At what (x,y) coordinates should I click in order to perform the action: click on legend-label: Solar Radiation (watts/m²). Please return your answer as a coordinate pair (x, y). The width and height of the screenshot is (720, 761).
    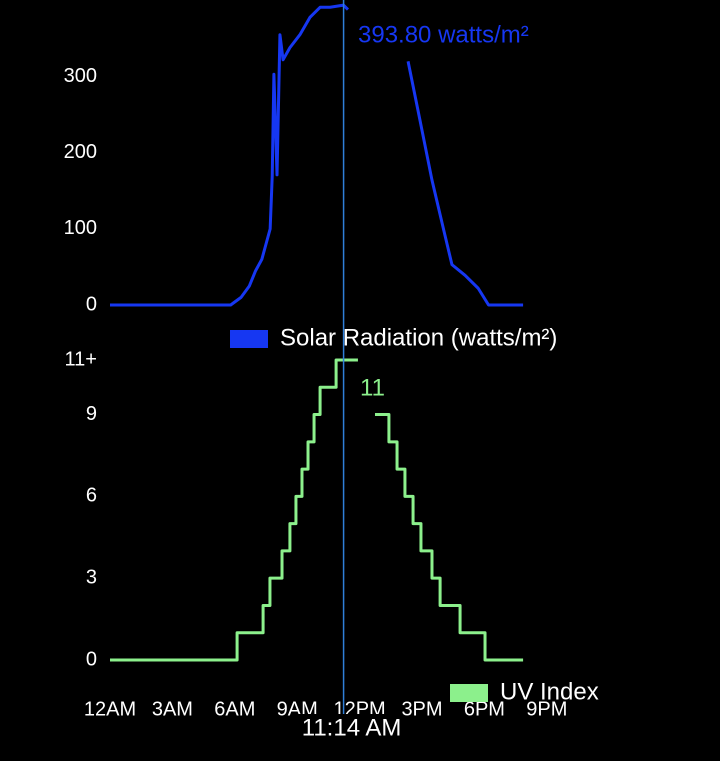
    Looking at the image, I should click on (418, 337).